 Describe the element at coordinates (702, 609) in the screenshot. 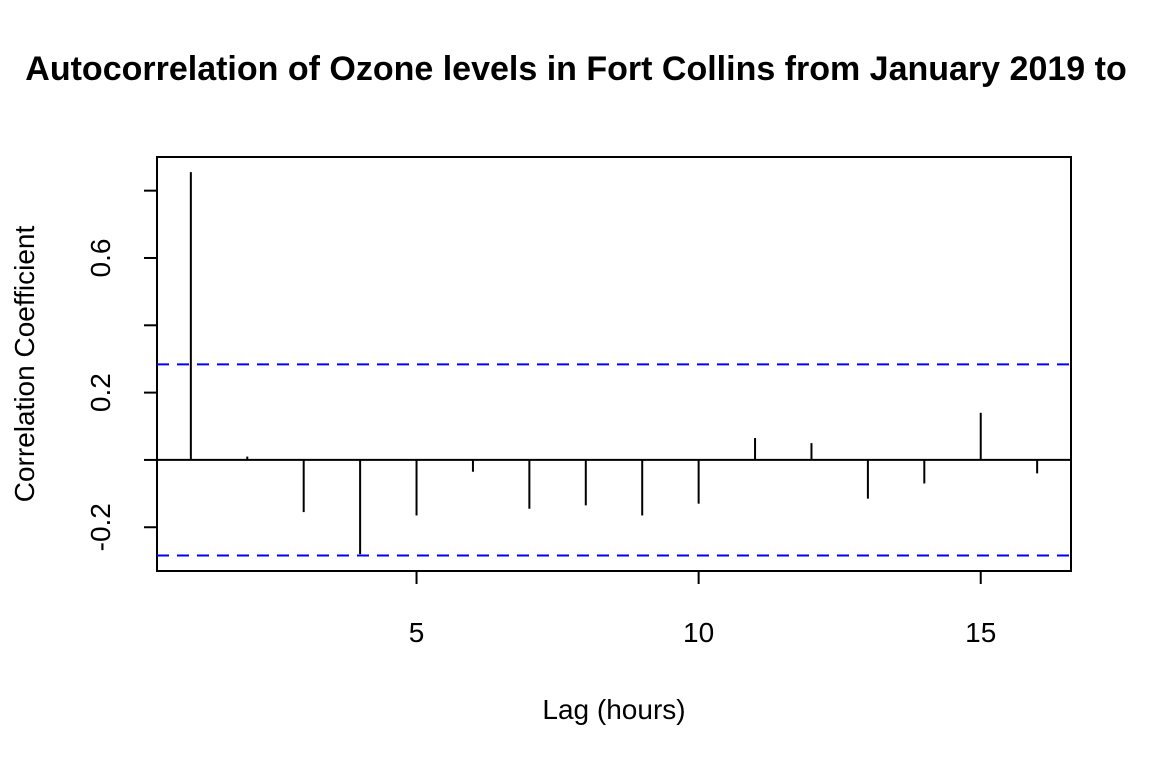

I see `x-axis: 5 10 15` at that location.